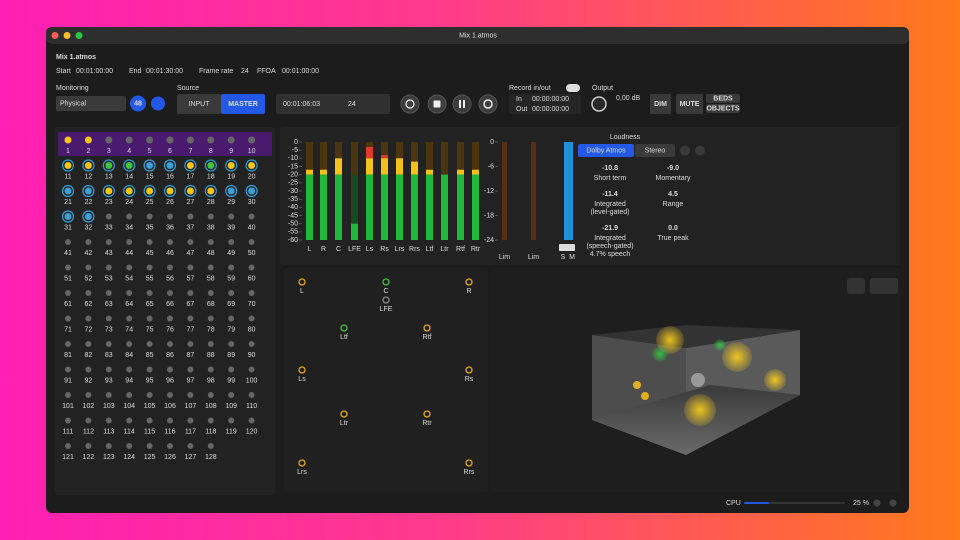 This screenshot has height=540, width=960. I want to click on transport-button, so click(410, 104).